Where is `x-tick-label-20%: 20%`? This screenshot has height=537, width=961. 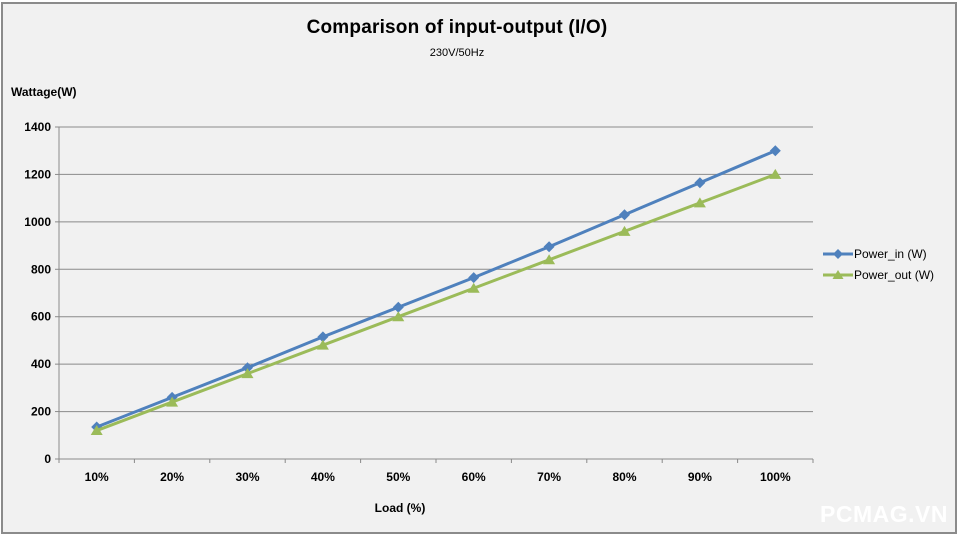 x-tick-label-20%: 20% is located at coordinates (172, 477).